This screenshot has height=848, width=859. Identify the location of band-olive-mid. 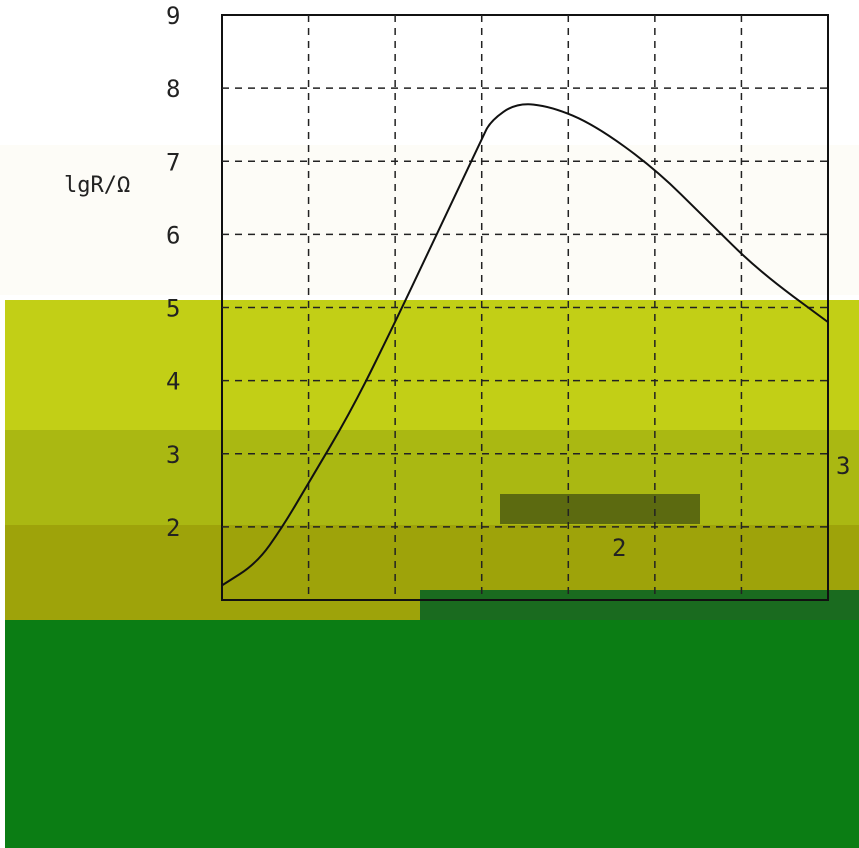
(432, 477).